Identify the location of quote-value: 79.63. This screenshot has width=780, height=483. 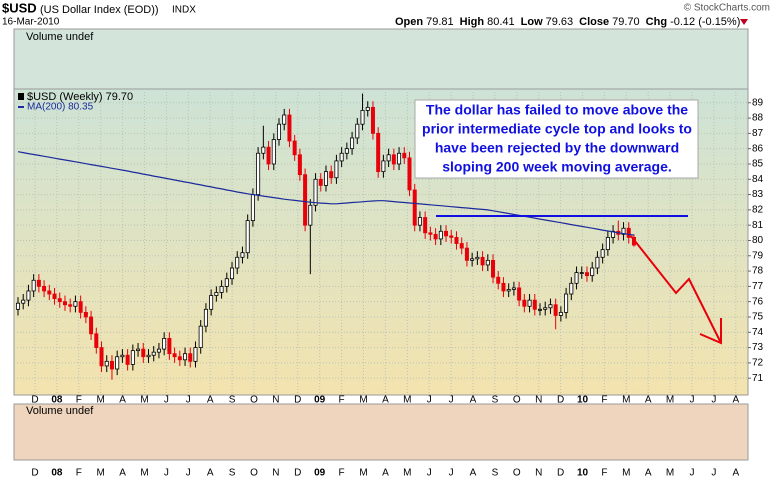
(560, 22).